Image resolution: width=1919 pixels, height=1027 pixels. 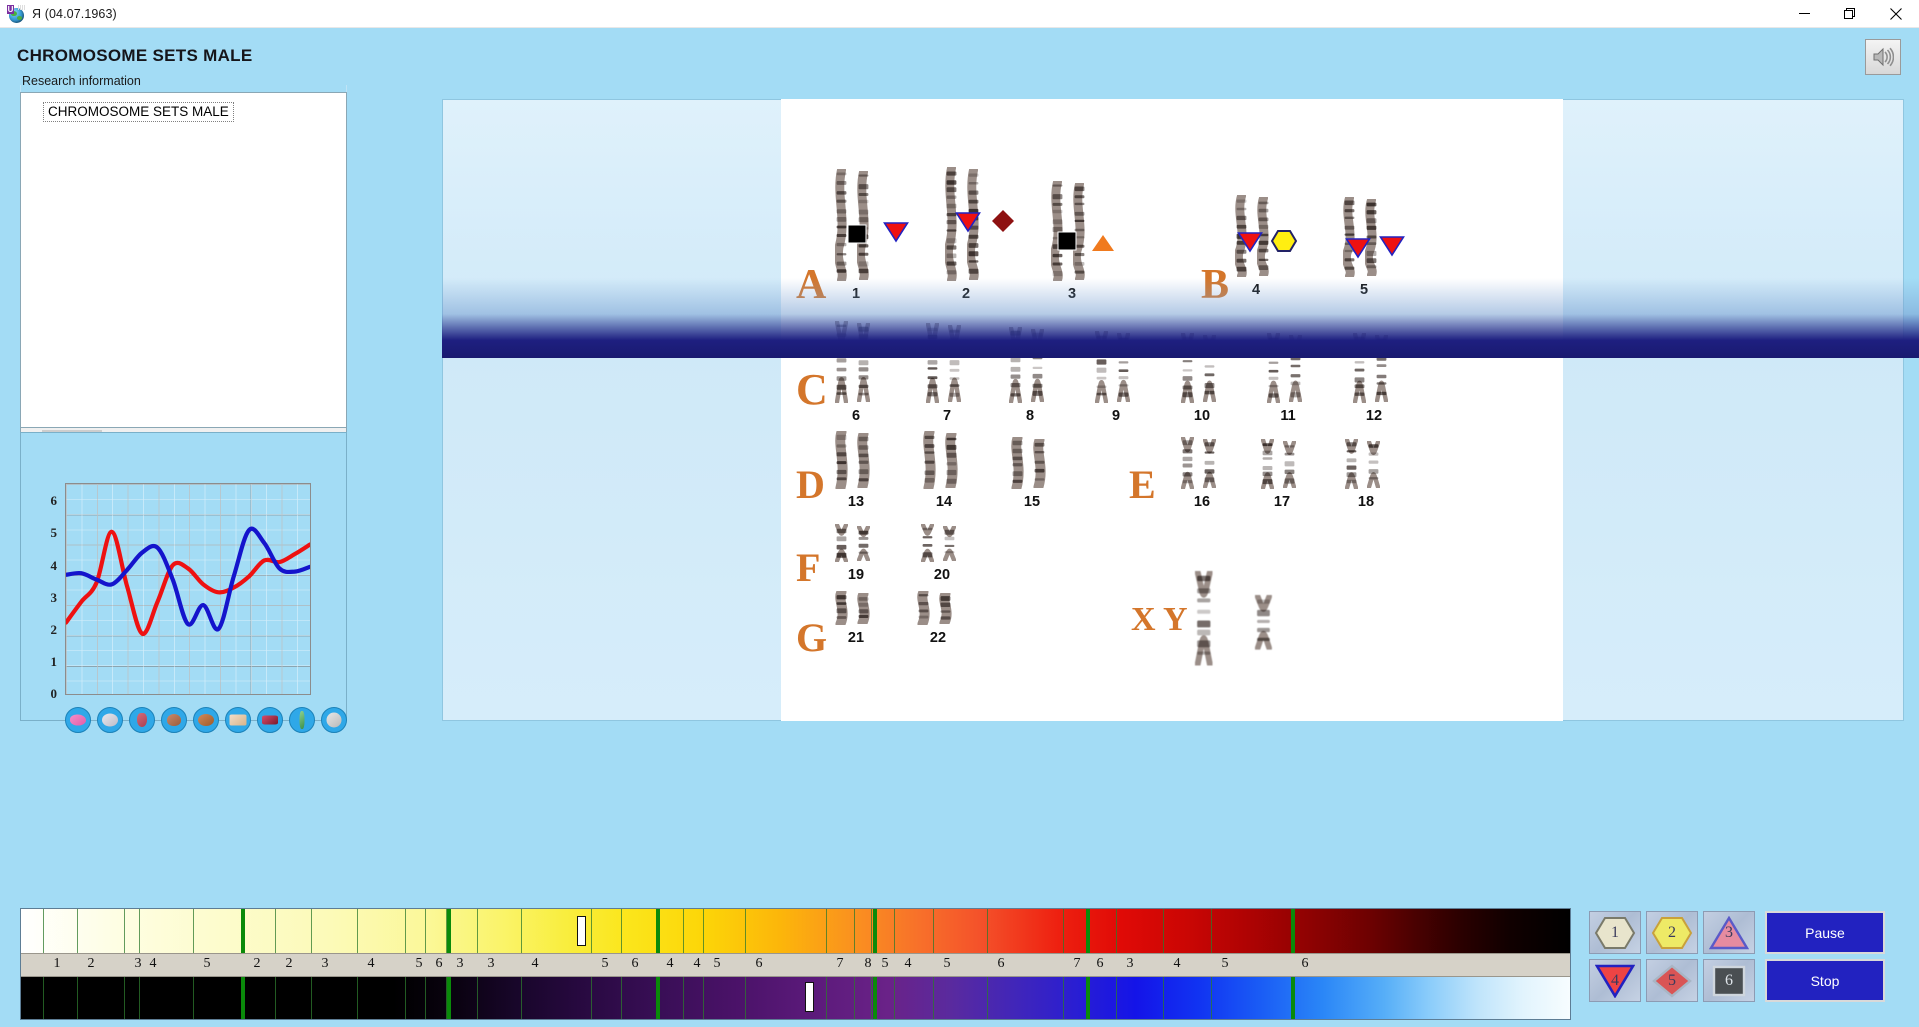 I want to click on pelvis-icon, so click(x=78, y=720).